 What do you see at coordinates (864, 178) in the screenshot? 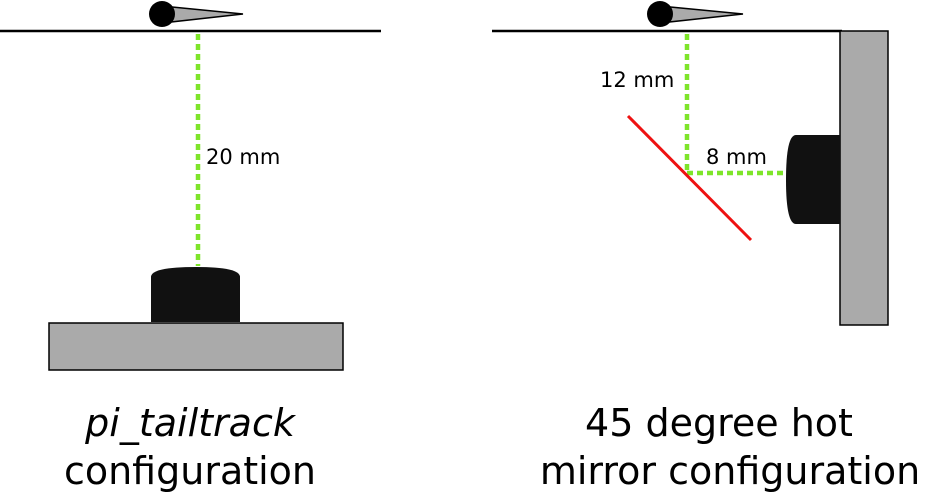
I see `right-vertical-plate` at bounding box center [864, 178].